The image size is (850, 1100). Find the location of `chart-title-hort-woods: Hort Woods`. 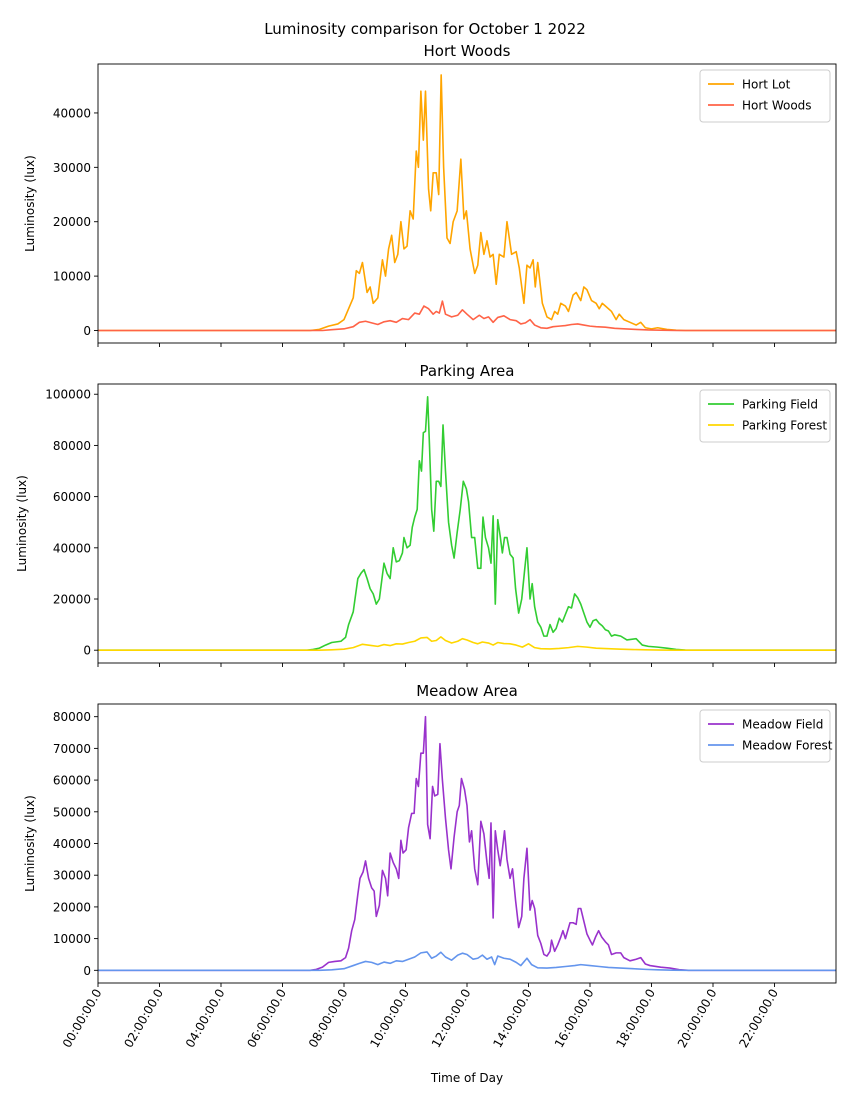

chart-title-hort-woods: Hort Woods is located at coordinates (467, 51).